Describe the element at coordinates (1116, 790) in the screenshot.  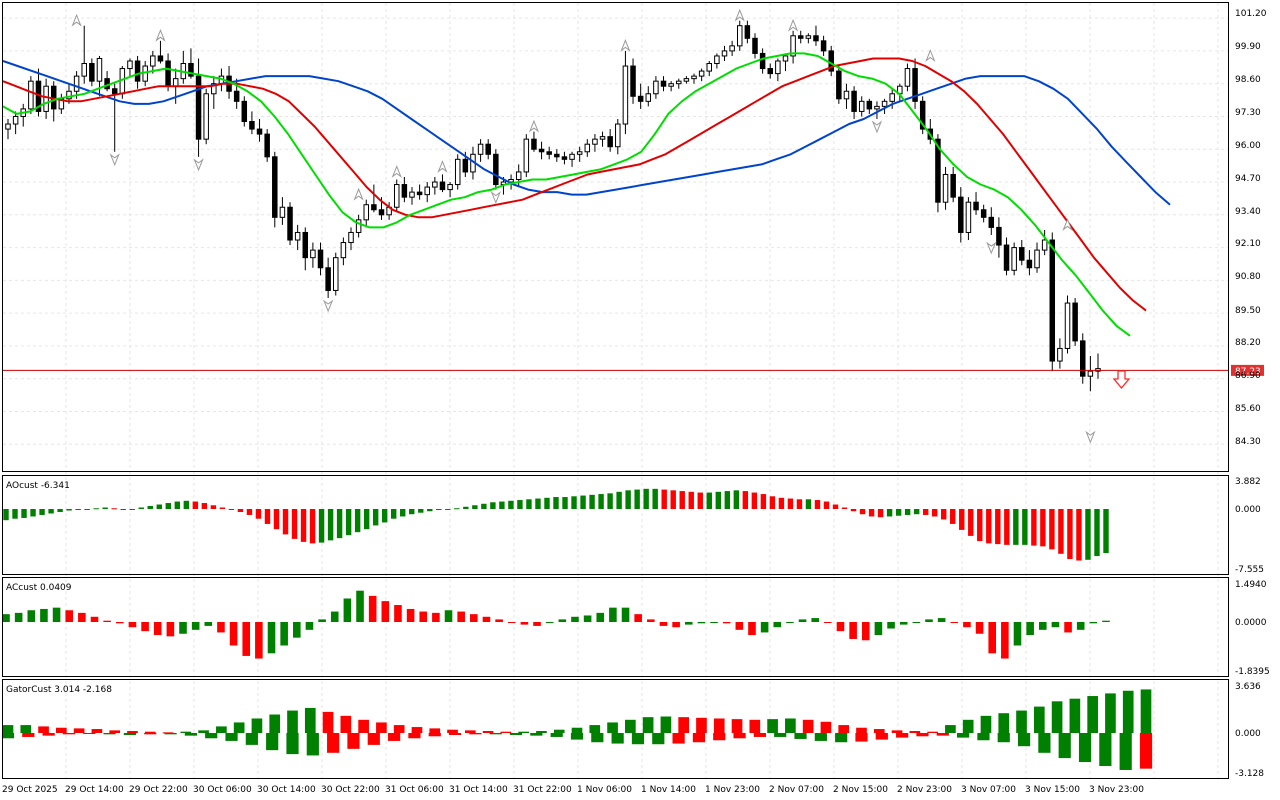
I see `time-axis-label: 3 Nov 23:00` at that location.